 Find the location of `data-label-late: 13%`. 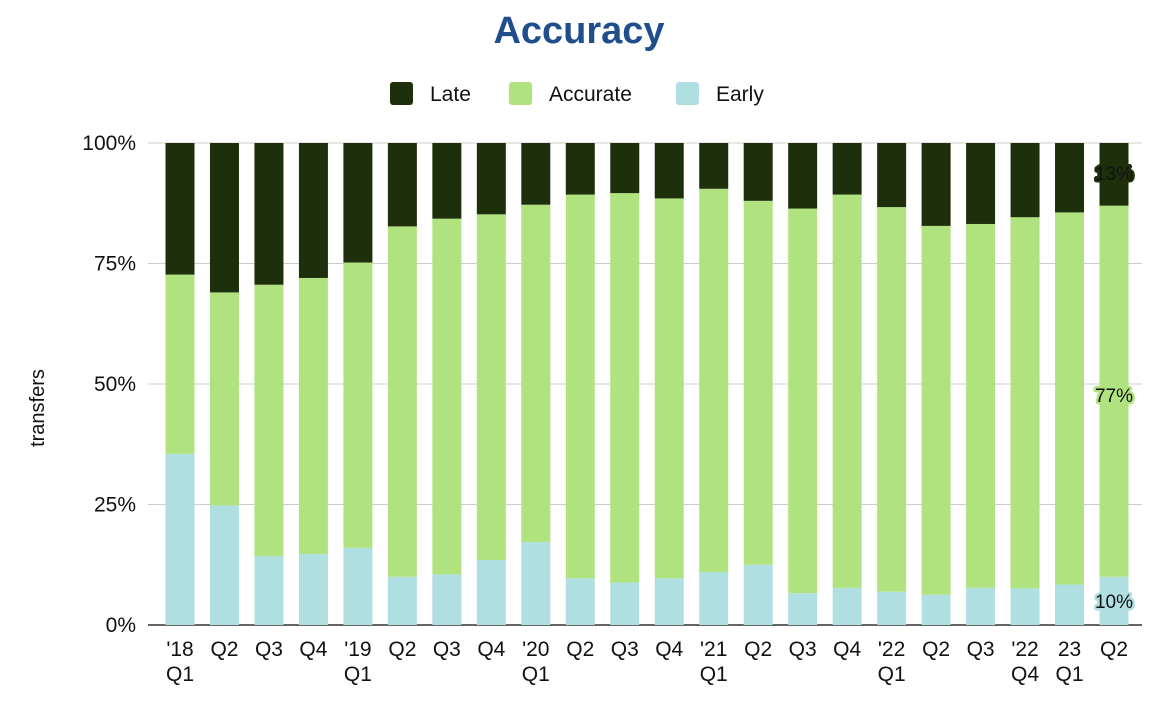

data-label-late: 13% is located at coordinates (1114, 174).